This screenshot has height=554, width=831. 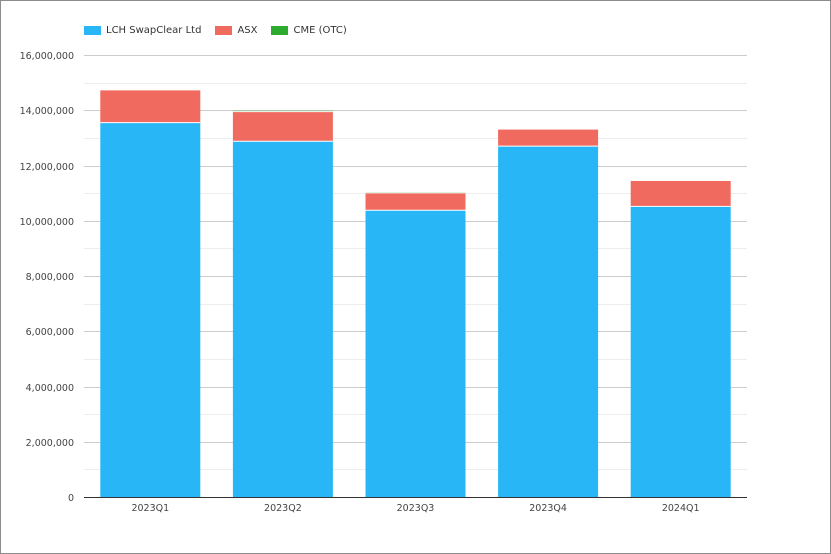 I want to click on legend-item-asx: ASX, so click(x=236, y=30).